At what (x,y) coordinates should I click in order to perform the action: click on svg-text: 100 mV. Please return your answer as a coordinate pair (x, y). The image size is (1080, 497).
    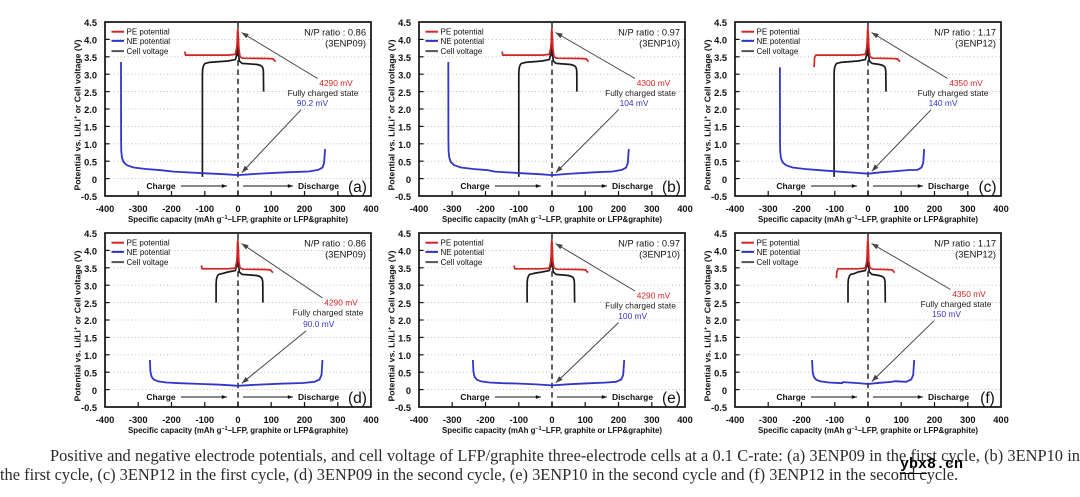
    Looking at the image, I should click on (632, 316).